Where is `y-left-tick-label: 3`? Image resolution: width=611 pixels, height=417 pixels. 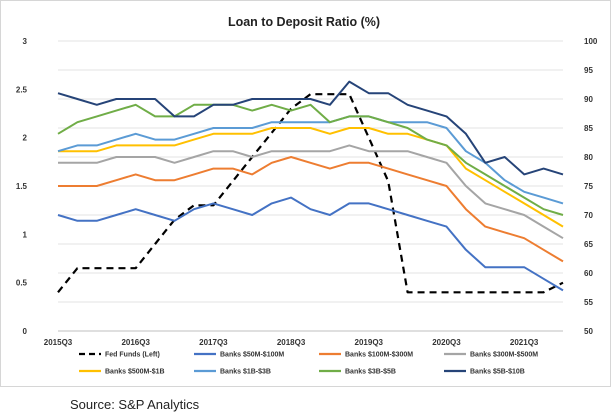
y-left-tick-label: 3 is located at coordinates (25, 41).